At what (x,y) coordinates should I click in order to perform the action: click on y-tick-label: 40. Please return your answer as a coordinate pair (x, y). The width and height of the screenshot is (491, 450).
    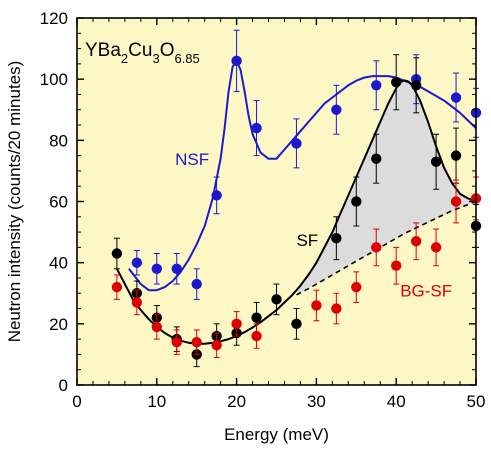
    Looking at the image, I should click on (58, 263).